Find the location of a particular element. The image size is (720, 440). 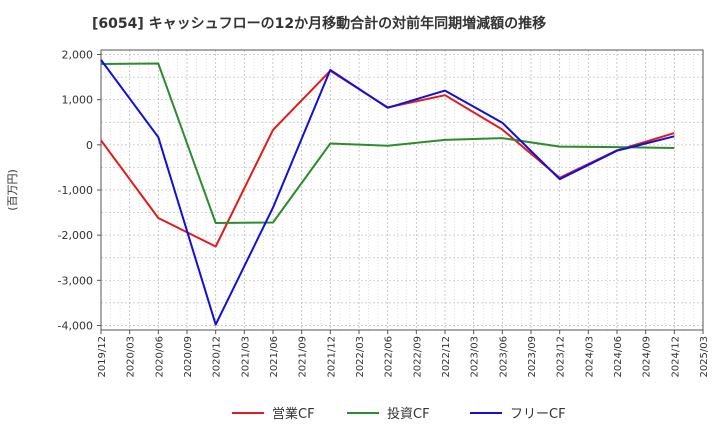

x-tick-label: 2024/03 is located at coordinates (589, 357).